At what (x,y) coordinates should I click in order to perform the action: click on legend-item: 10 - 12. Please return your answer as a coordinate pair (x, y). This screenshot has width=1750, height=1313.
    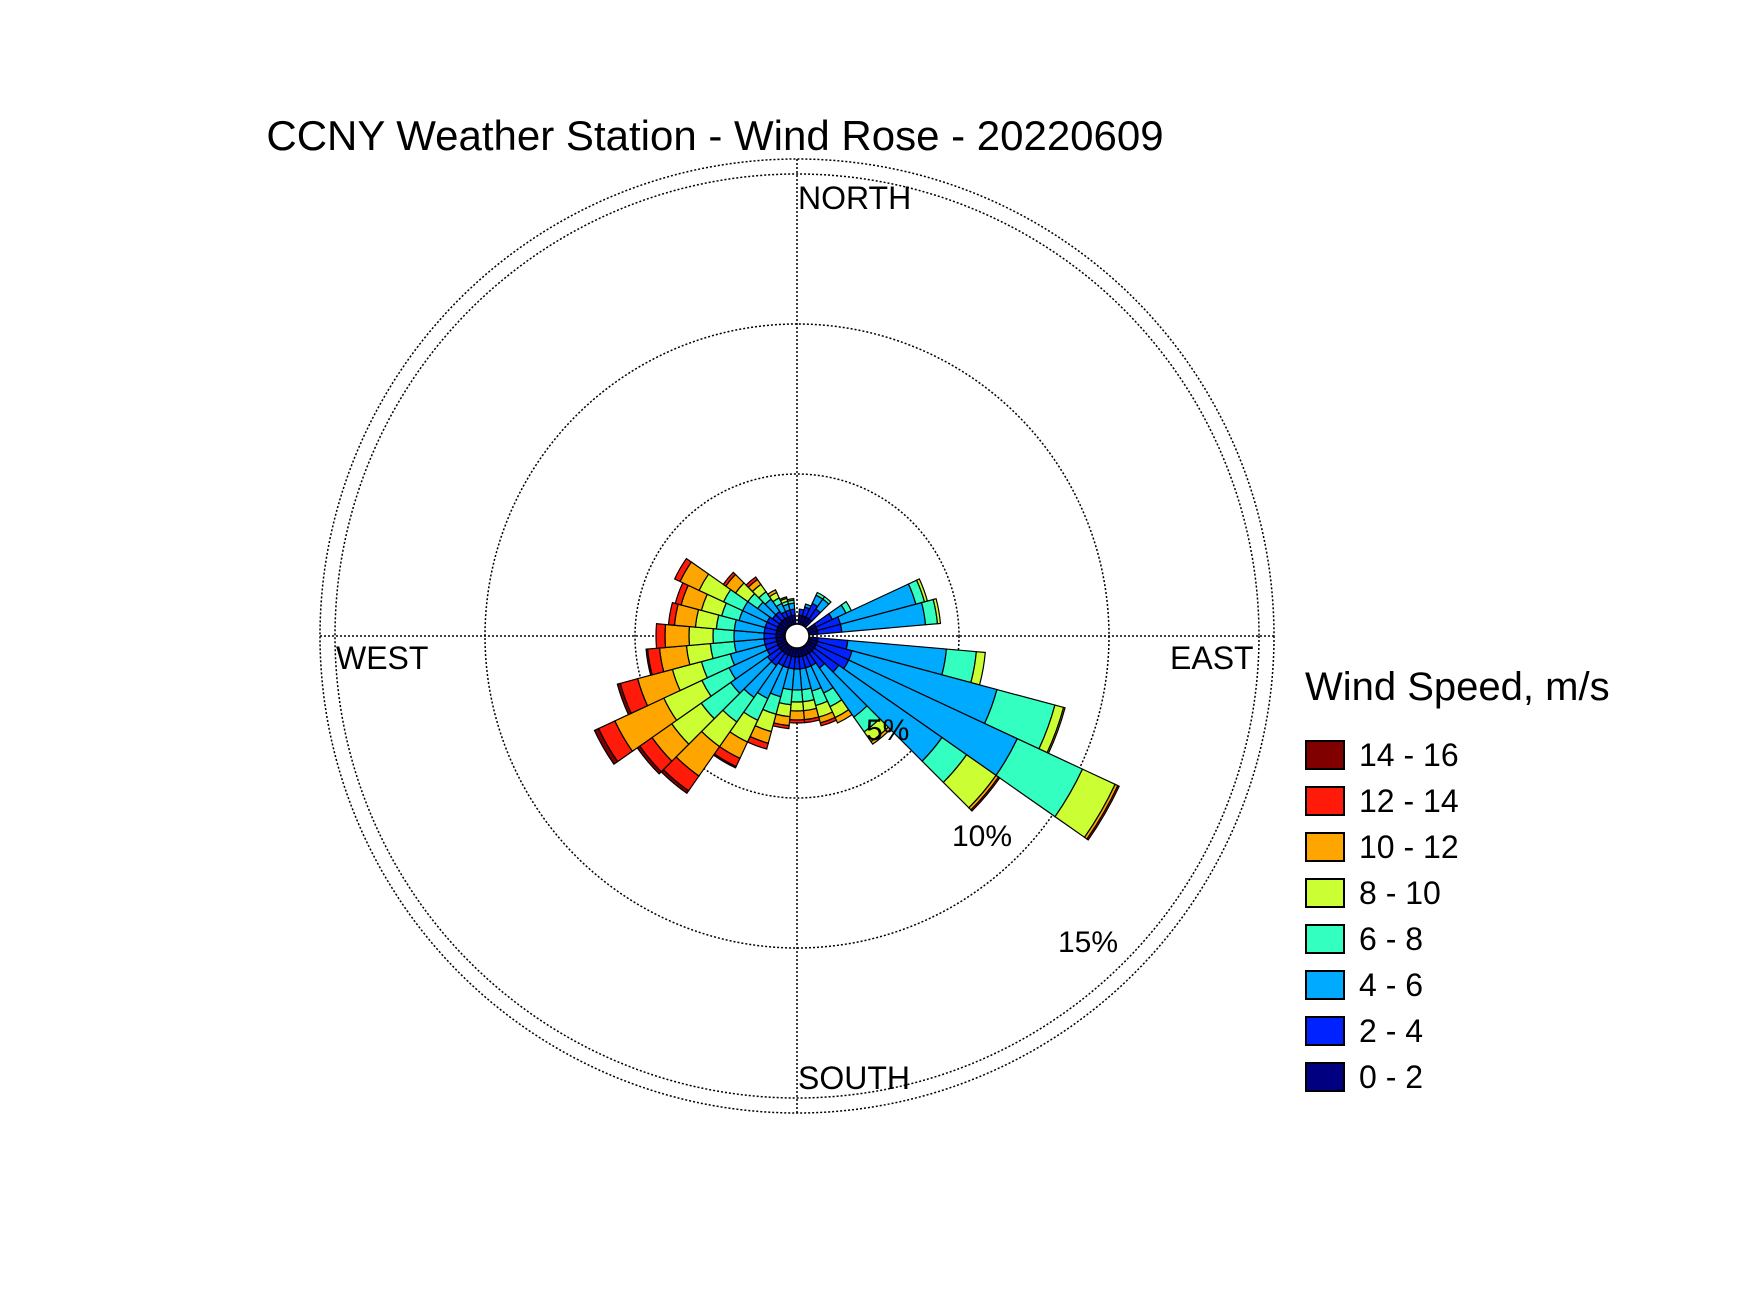
    Looking at the image, I should click on (1457, 847).